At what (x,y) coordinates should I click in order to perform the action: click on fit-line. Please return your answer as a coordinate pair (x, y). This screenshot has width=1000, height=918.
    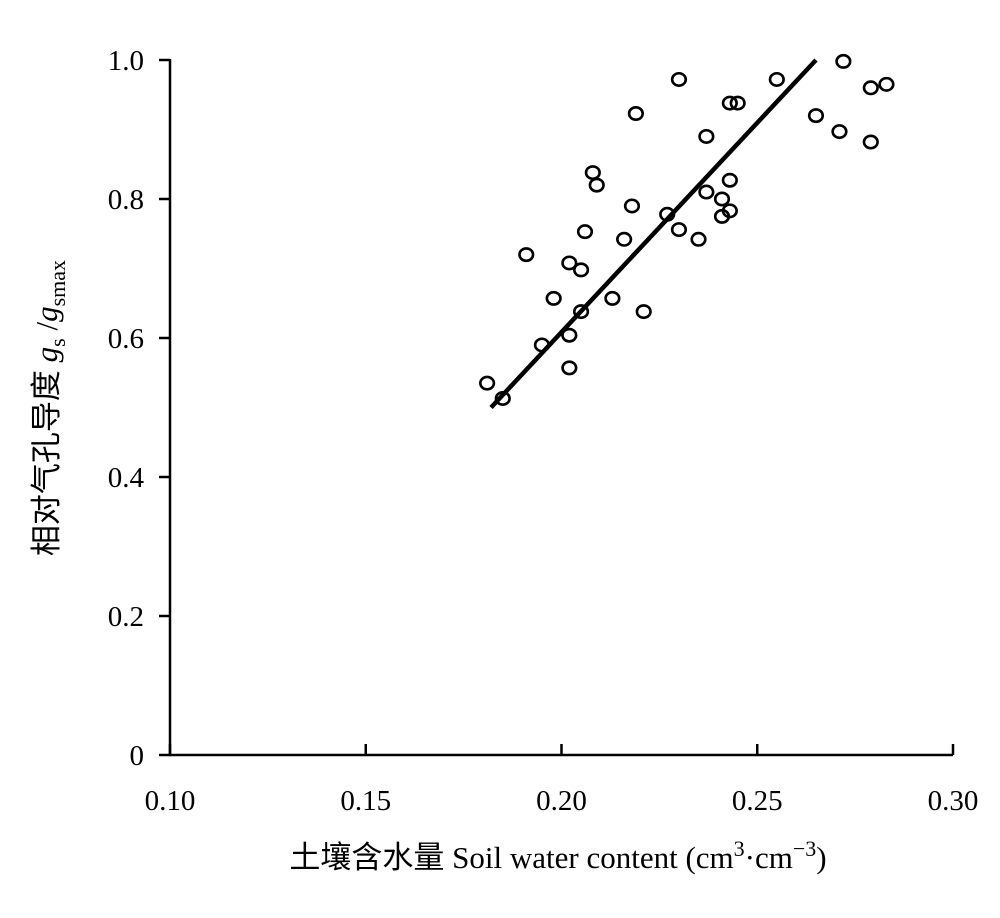
    Looking at the image, I should click on (653, 234).